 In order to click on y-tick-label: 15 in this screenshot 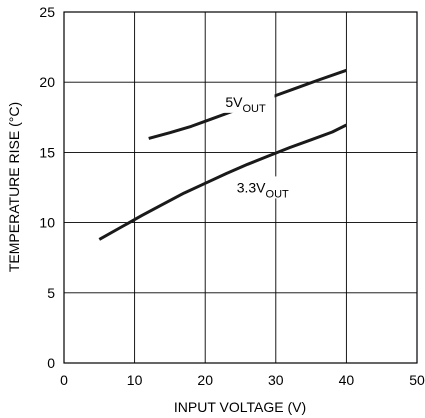, I will do `click(47, 152)`.